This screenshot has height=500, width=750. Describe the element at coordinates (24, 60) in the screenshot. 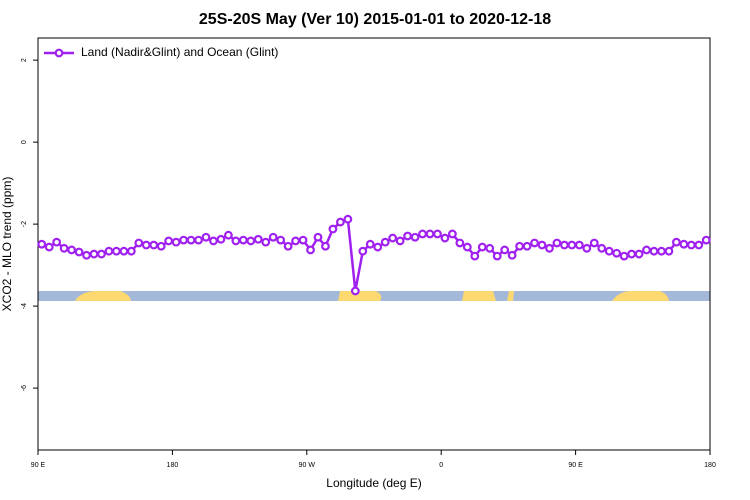

I see `y-tick-label: 2` at that location.